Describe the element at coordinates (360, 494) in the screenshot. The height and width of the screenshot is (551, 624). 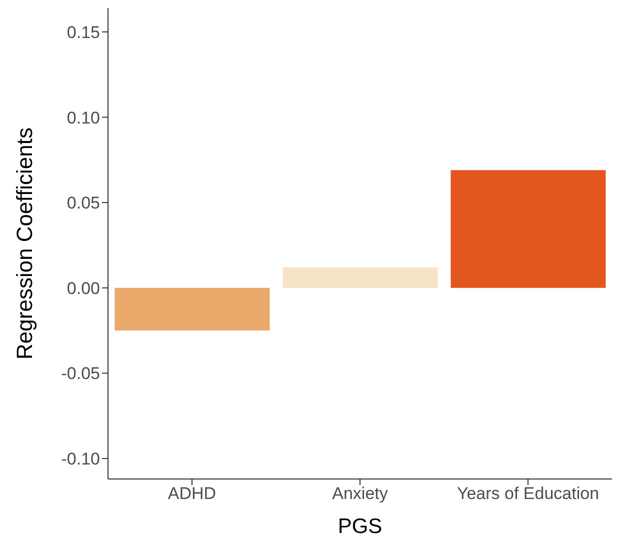
I see `x-tick-label: Anxiety` at that location.